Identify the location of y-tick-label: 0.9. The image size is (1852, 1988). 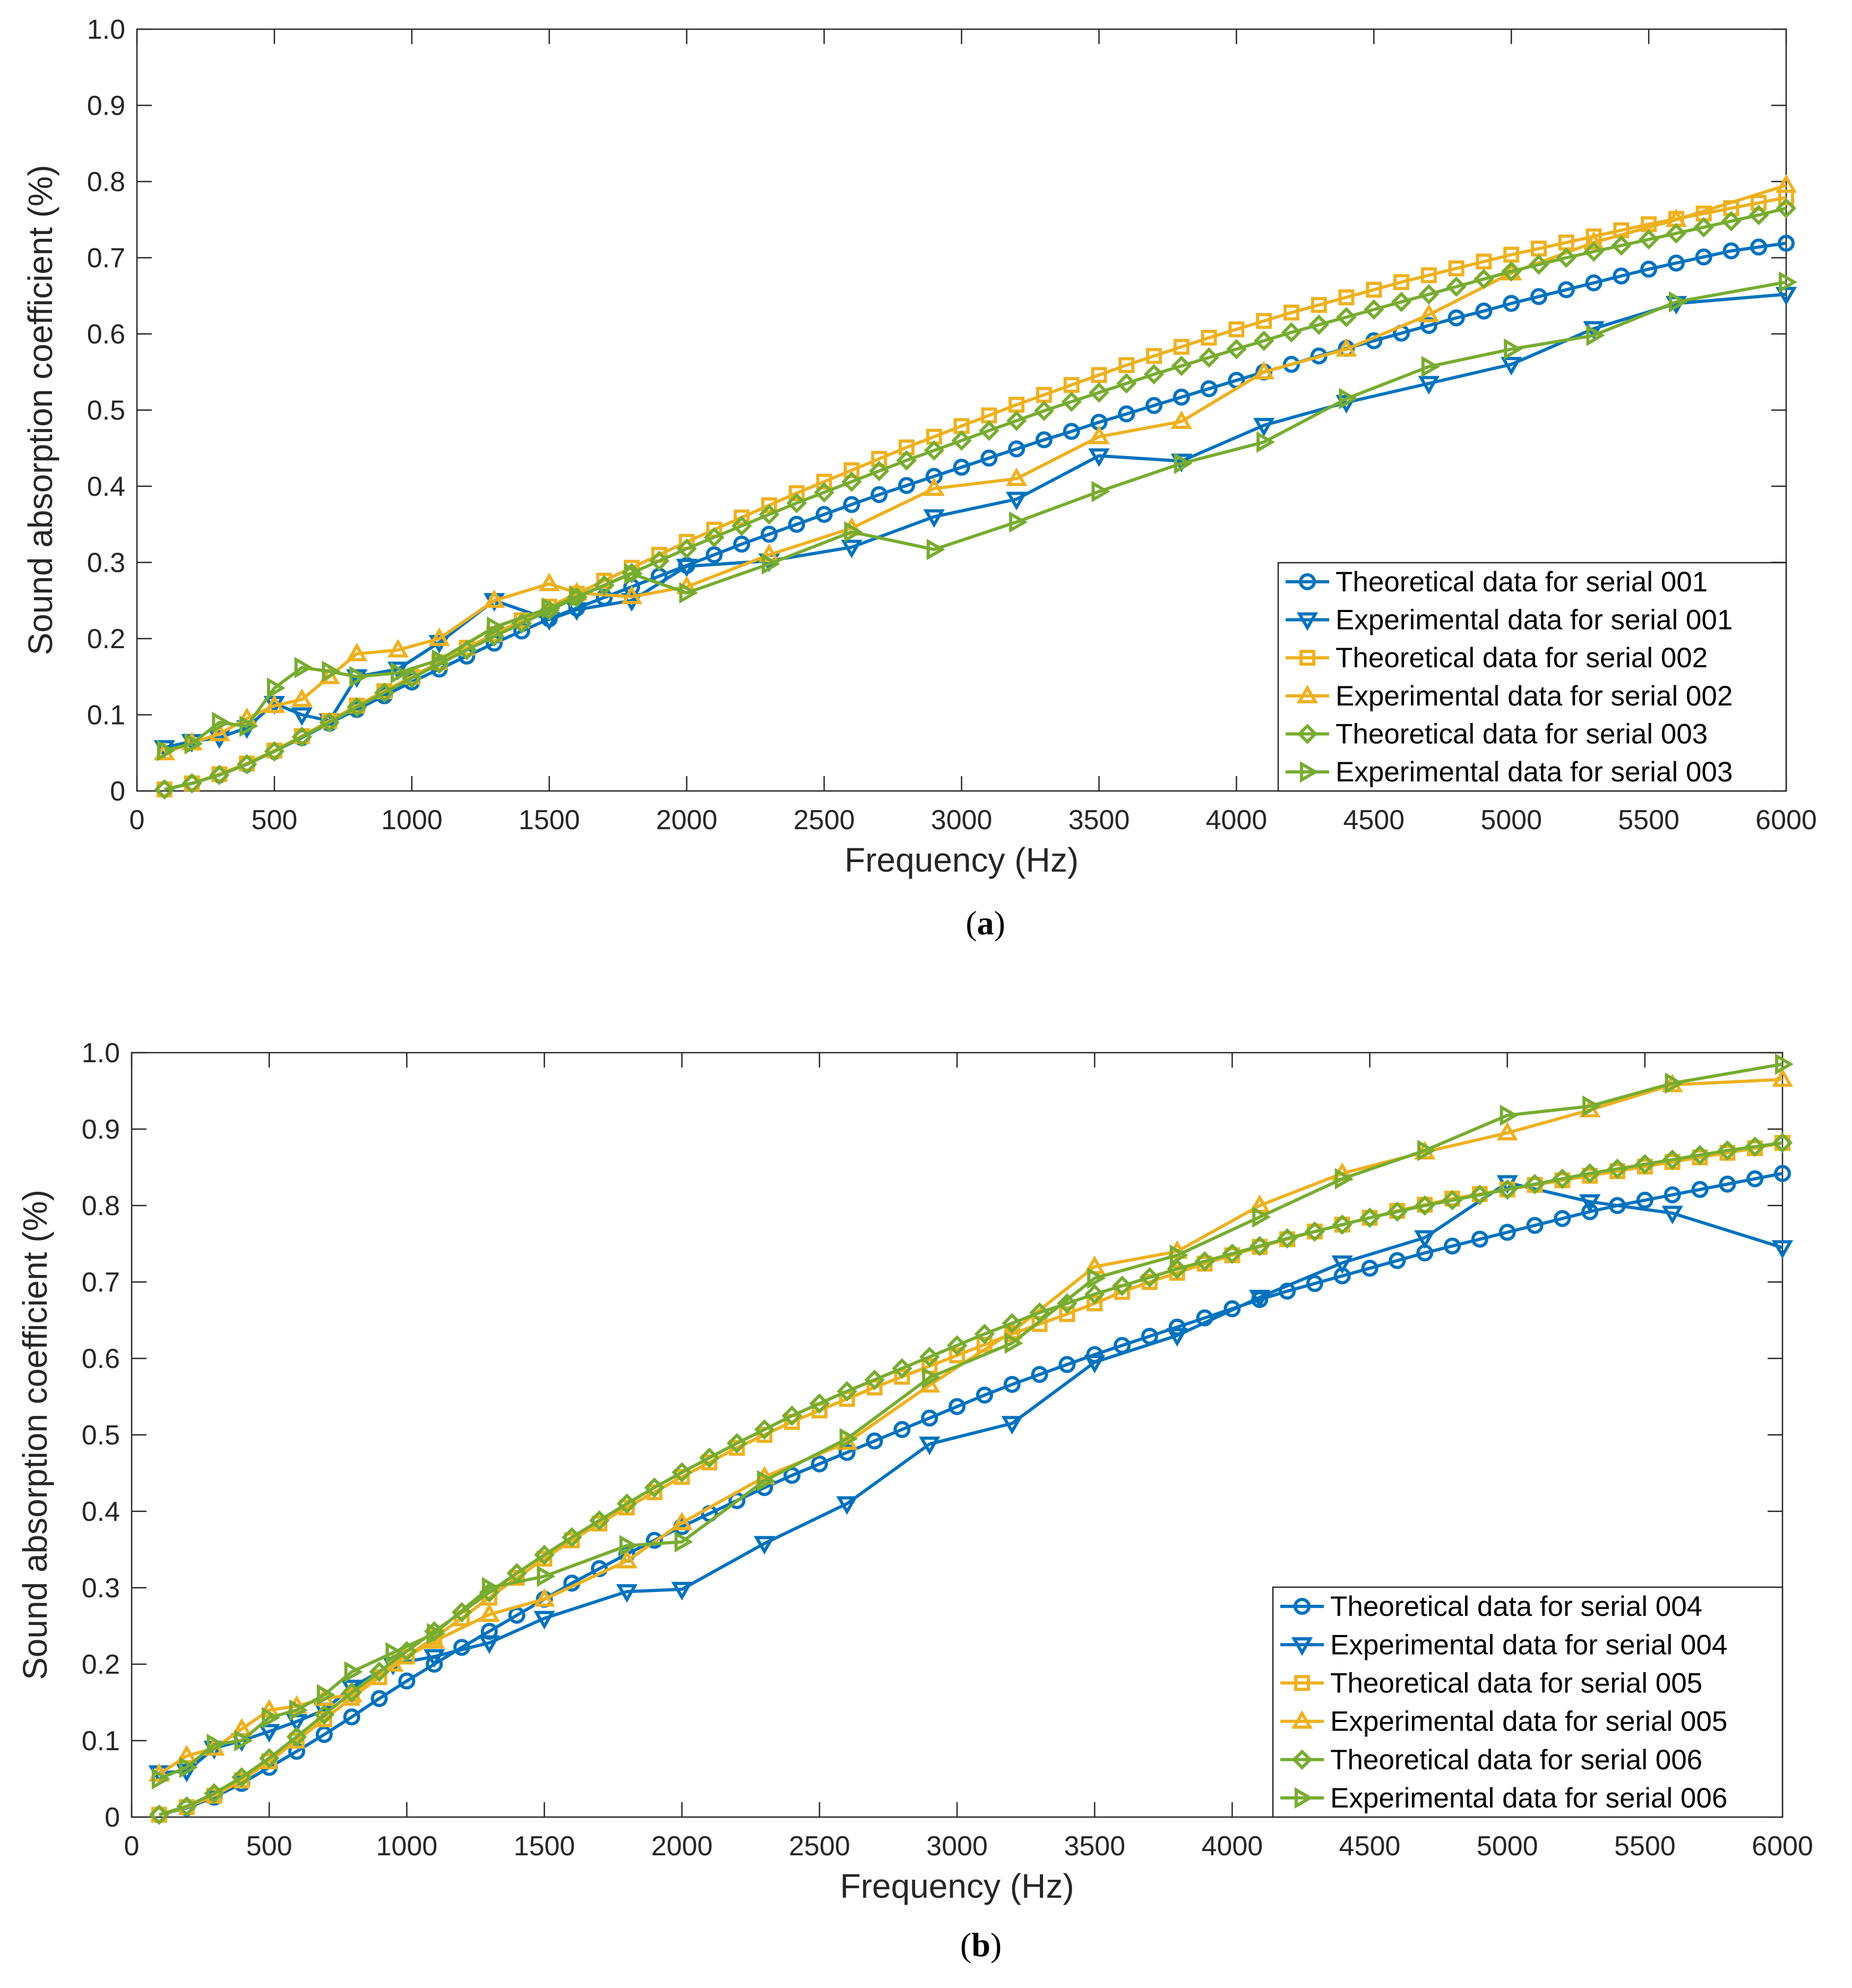
(101, 1129).